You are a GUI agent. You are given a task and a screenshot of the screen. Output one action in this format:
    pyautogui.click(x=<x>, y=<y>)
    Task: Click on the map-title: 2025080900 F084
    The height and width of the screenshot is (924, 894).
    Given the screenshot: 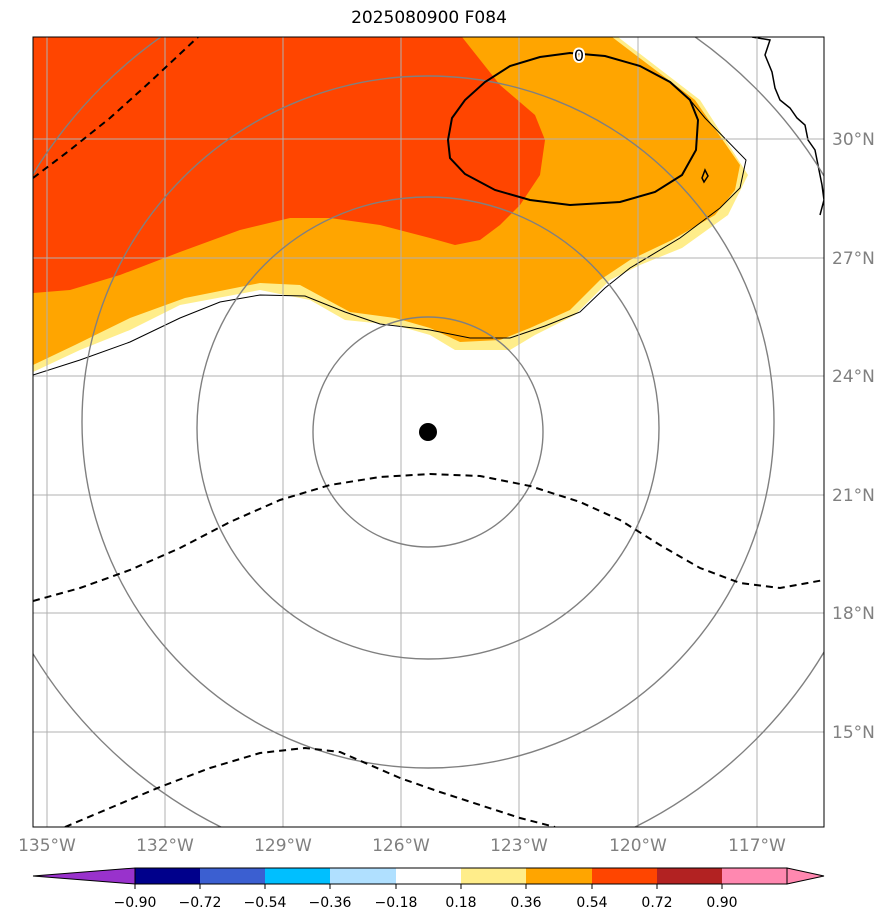 What is the action you would take?
    pyautogui.click(x=429, y=18)
    